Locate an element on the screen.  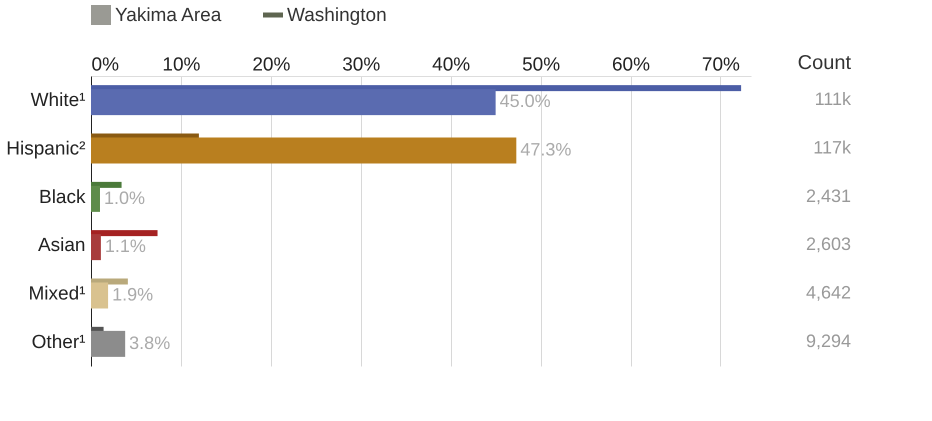
data-label: 45.0% is located at coordinates (525, 101).